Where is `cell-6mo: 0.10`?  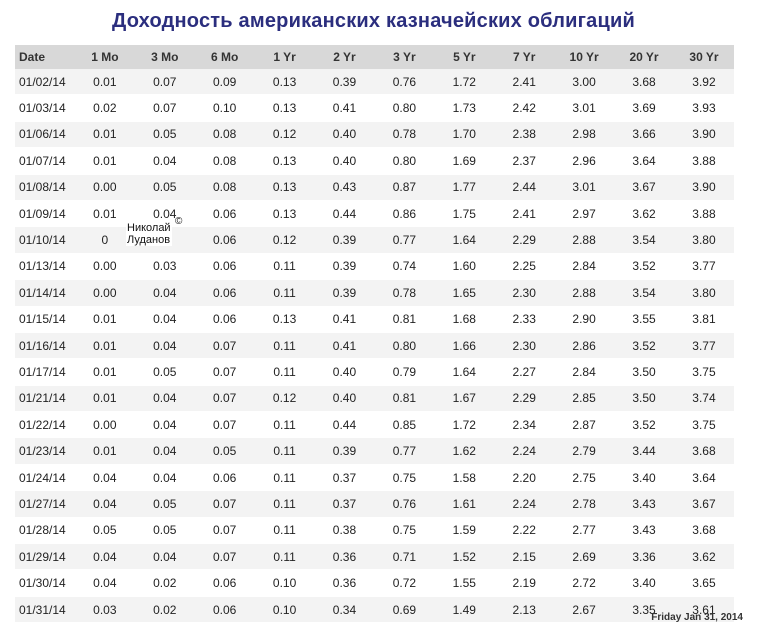 cell-6mo: 0.10 is located at coordinates (224, 108).